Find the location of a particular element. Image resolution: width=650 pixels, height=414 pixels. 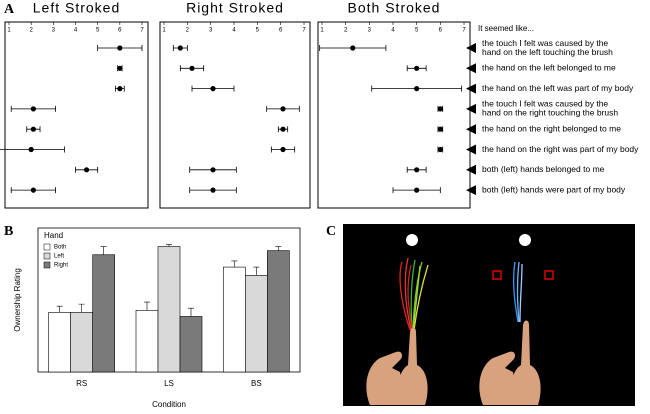

statement: the hand on the left belonged to me is located at coordinates (549, 68).